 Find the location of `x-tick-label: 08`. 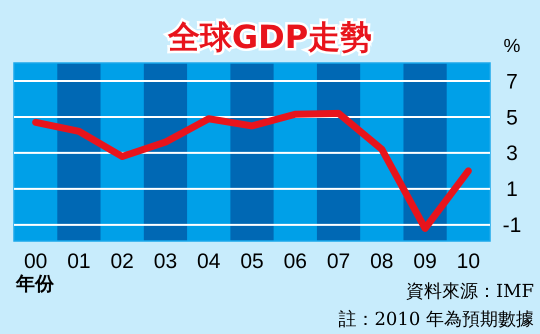

x-tick-label: 08 is located at coordinates (382, 261).